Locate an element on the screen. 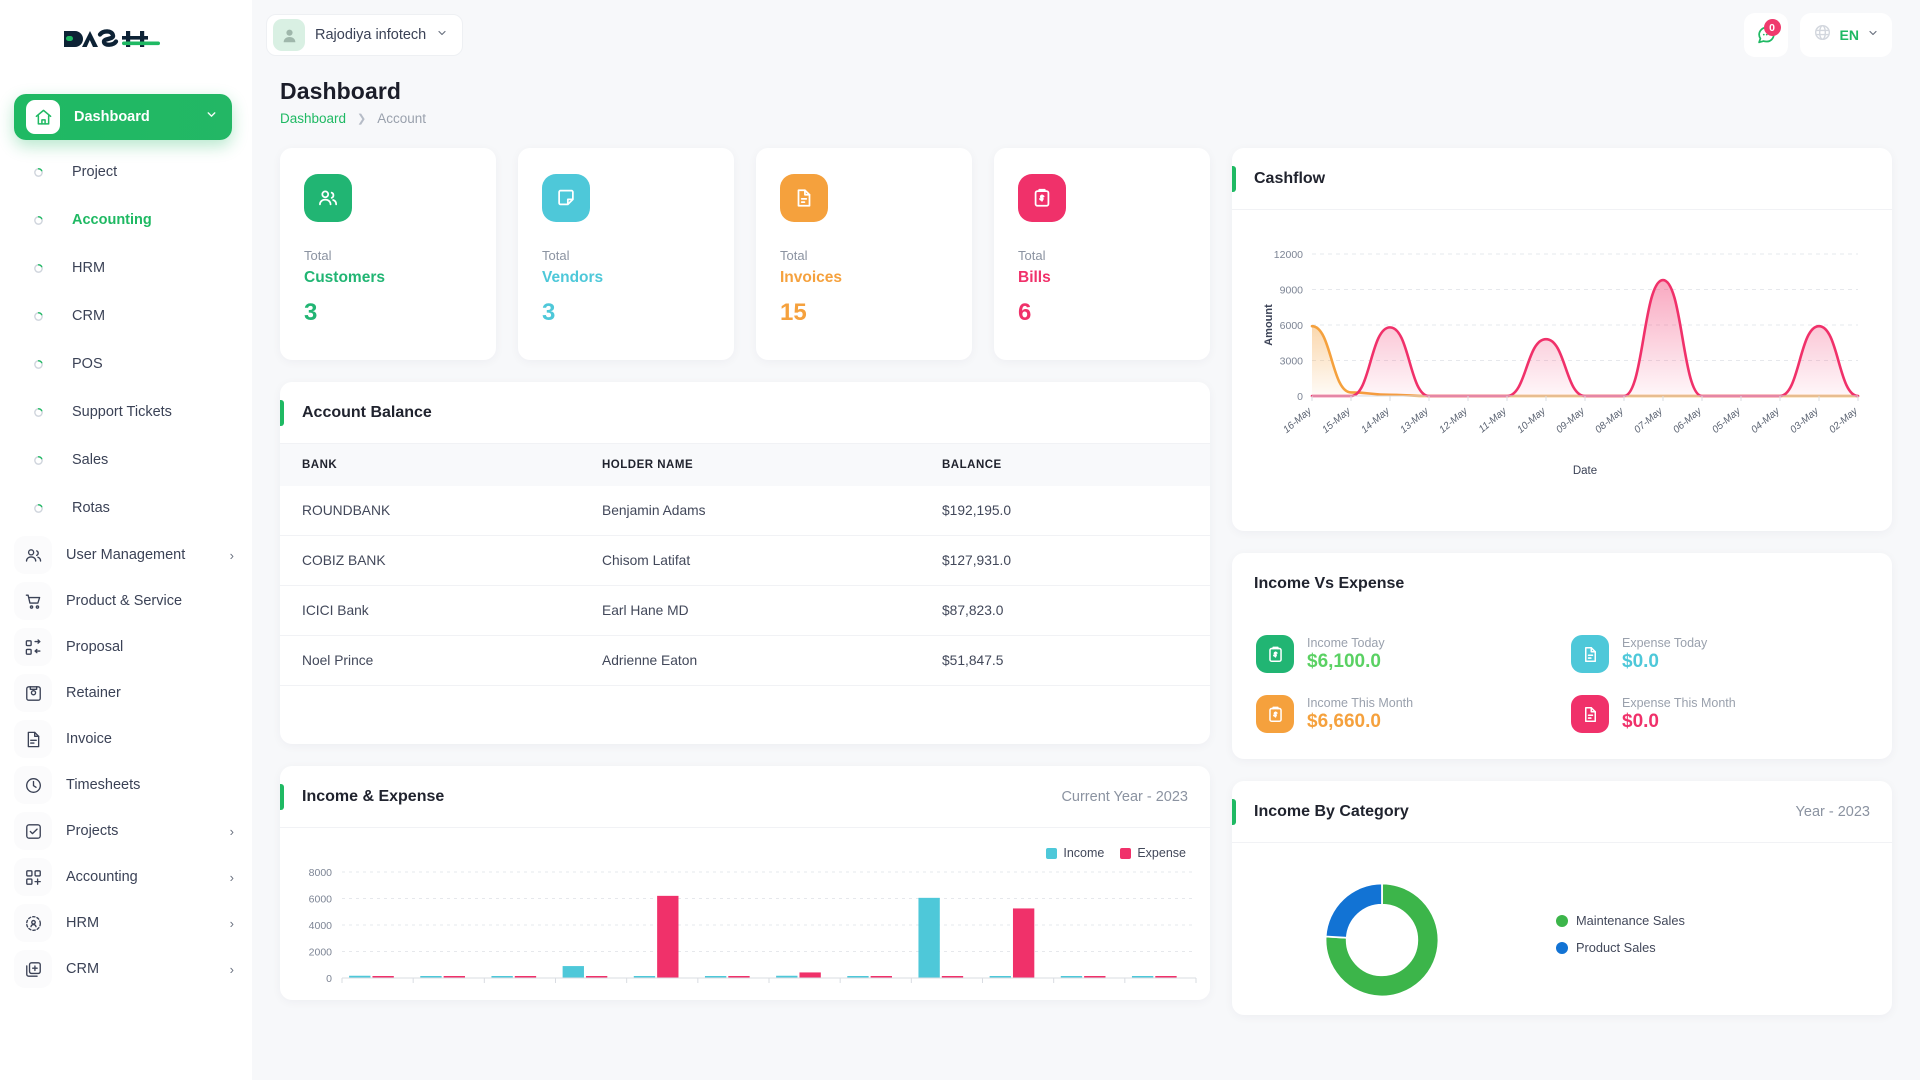  card-title: Income & Expense is located at coordinates (373, 796).